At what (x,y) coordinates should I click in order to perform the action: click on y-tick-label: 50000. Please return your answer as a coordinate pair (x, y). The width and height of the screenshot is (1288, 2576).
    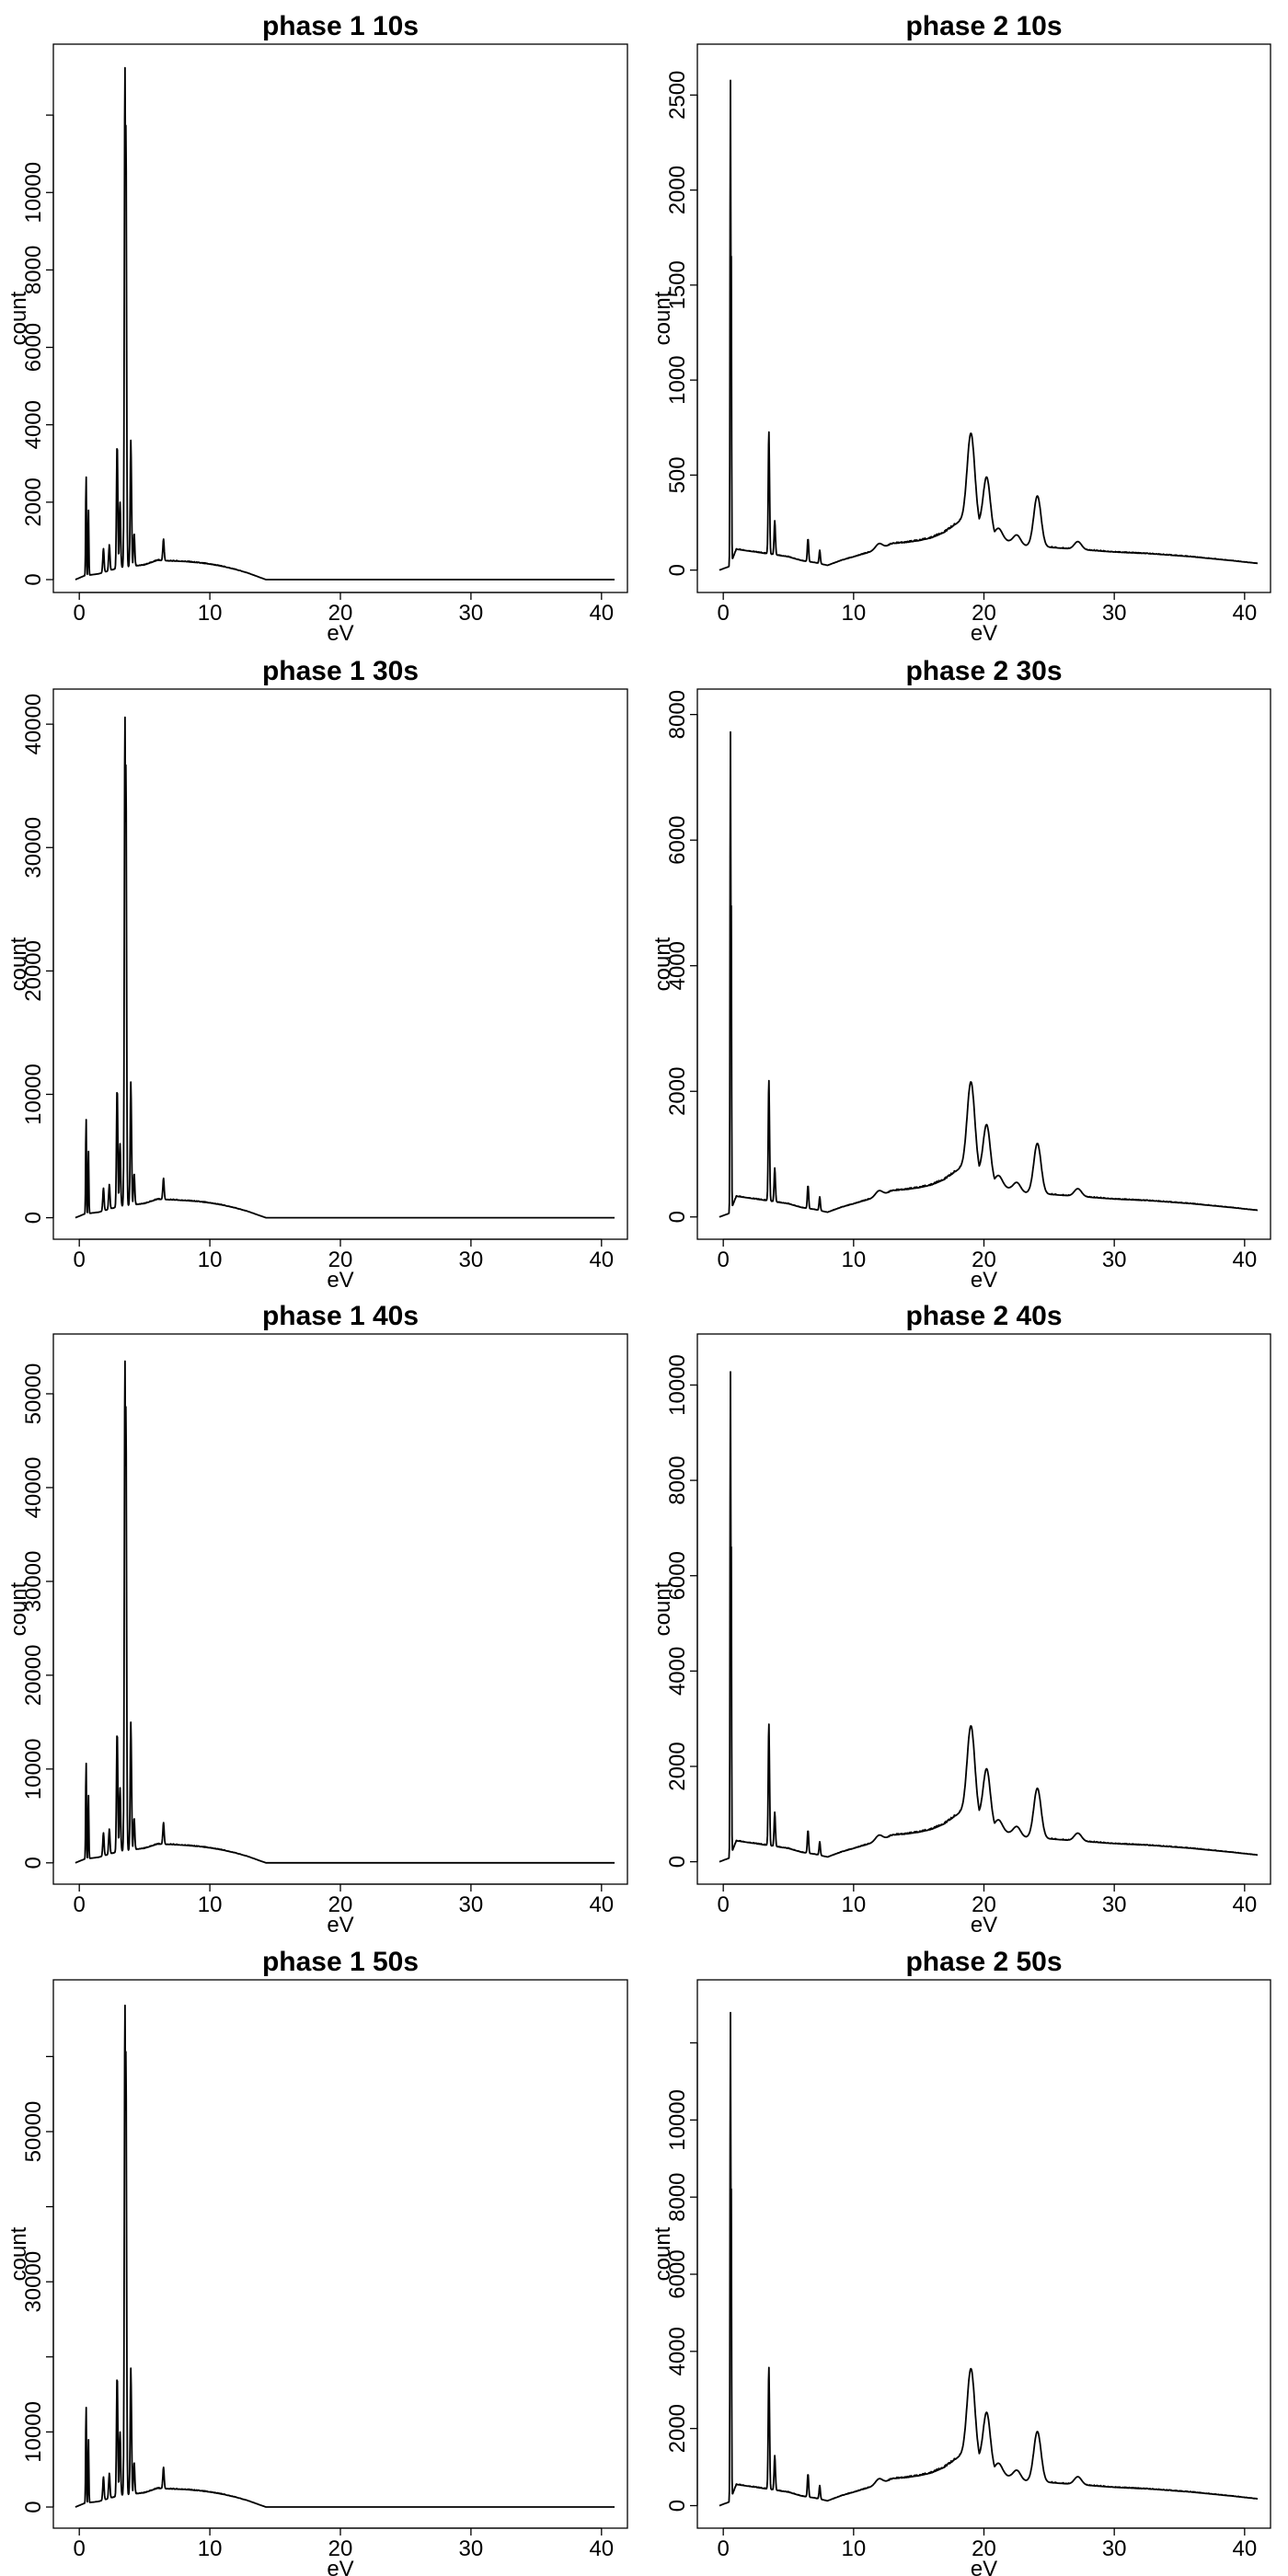
    Looking at the image, I should click on (33, 2132).